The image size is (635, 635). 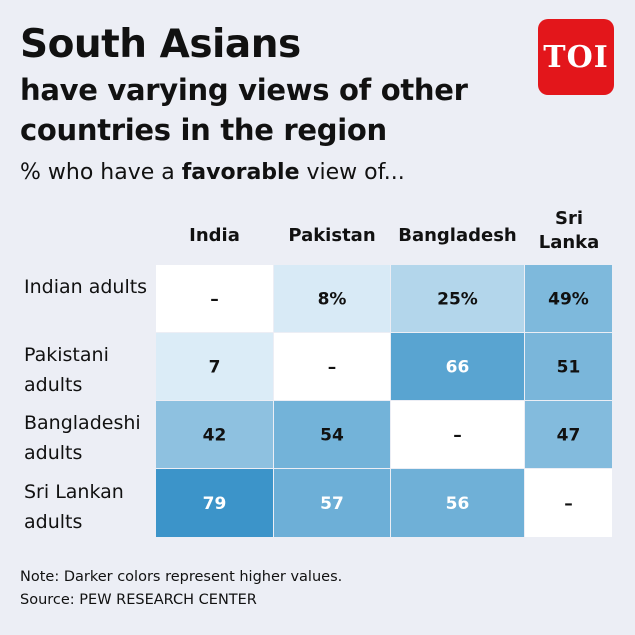 I want to click on heatmap-label-0-2: 25%, so click(x=457, y=300).